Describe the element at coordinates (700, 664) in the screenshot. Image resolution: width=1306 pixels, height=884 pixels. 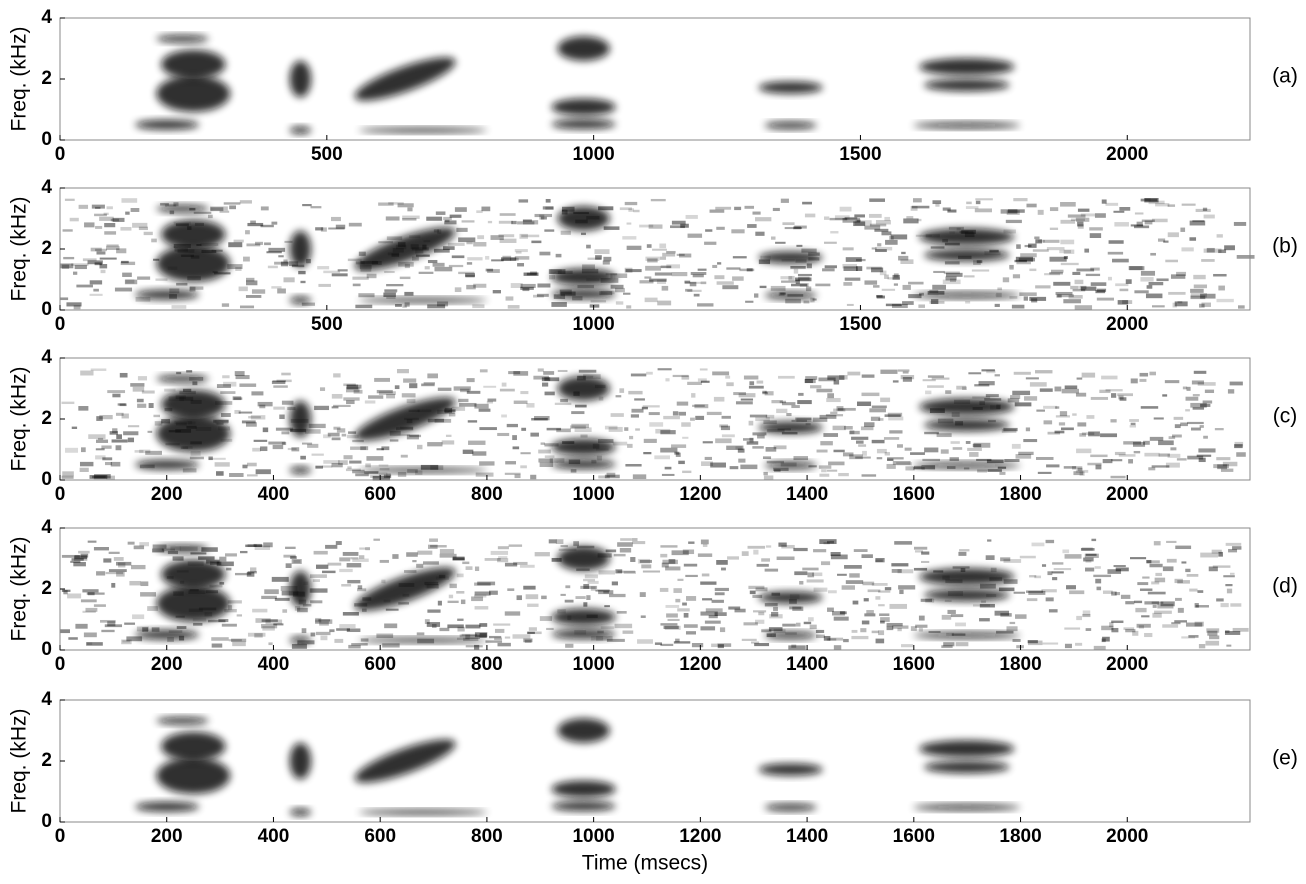
I see `x-tick-label: 1200` at that location.